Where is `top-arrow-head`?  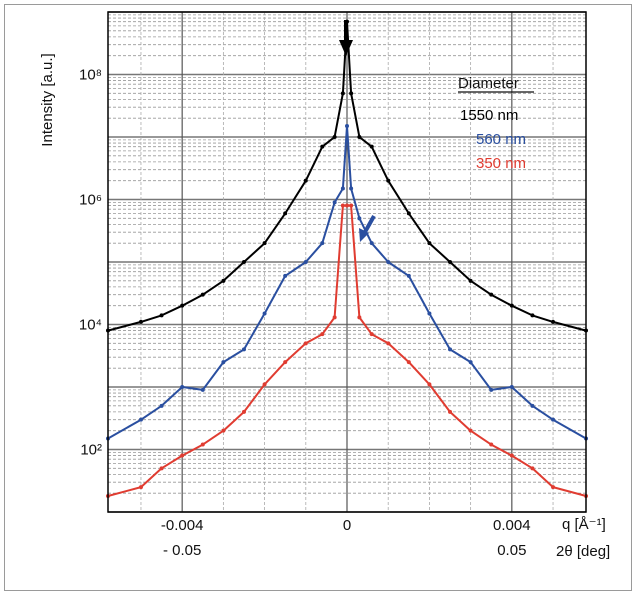
top-arrow-head is located at coordinates (346, 48).